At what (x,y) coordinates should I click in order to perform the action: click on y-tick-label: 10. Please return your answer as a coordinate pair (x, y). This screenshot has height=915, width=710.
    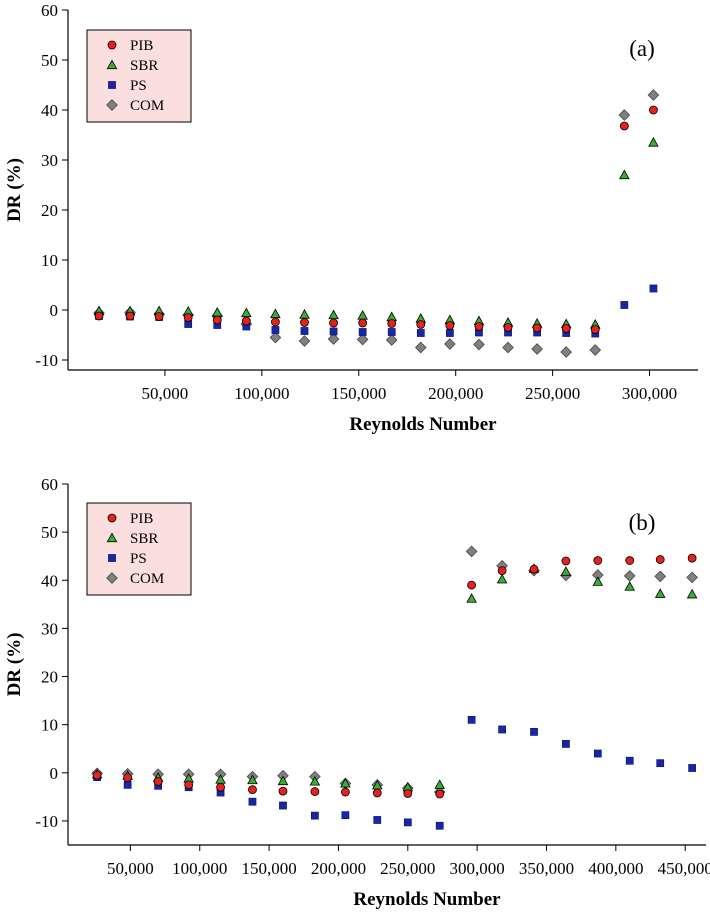
    Looking at the image, I should click on (49, 725).